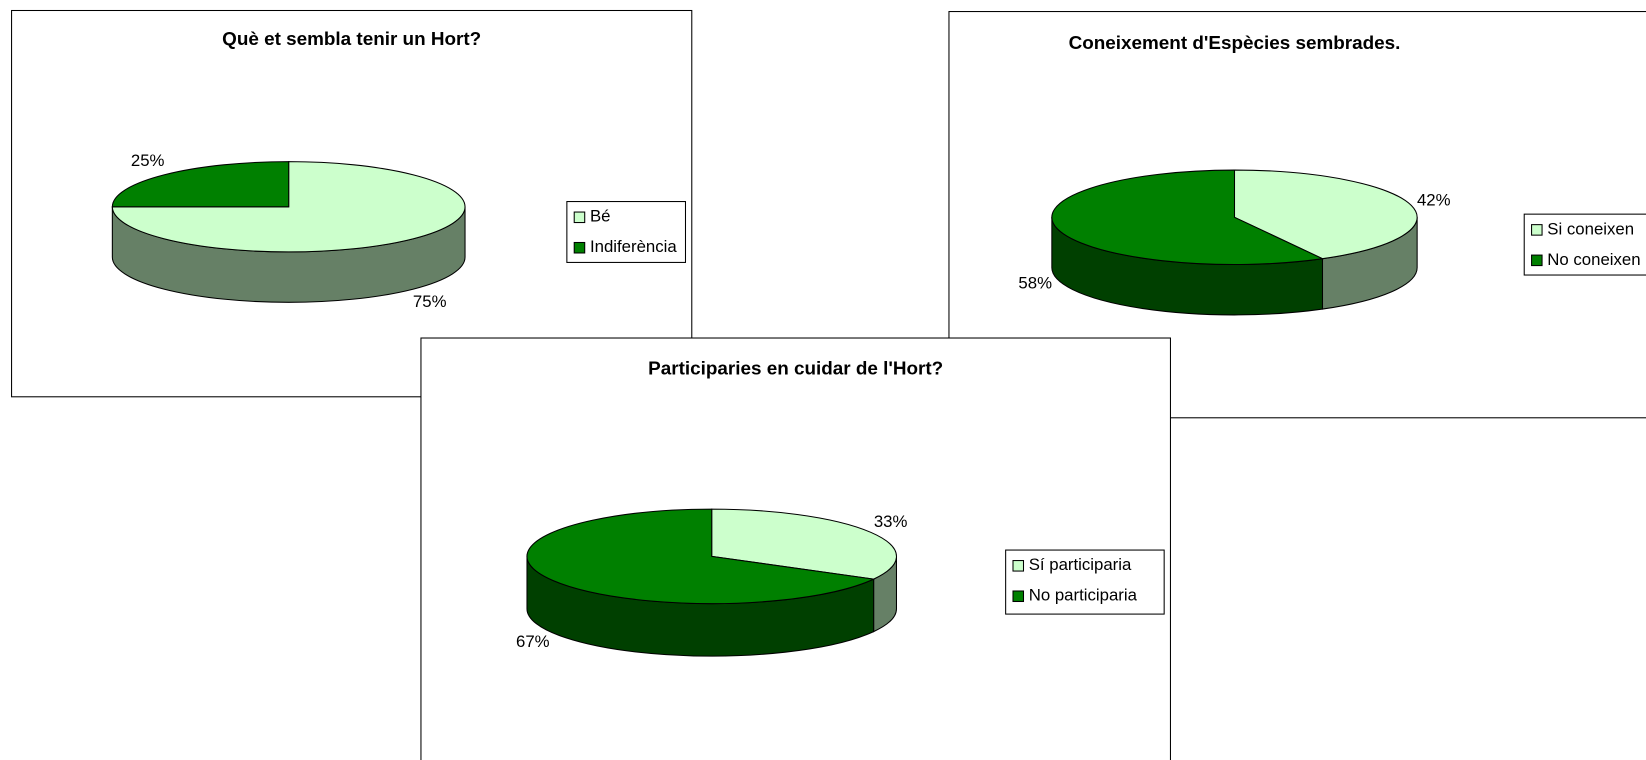 This screenshot has height=760, width=1646. Describe the element at coordinates (1235, 43) in the screenshot. I see `chart-title: Coneixement d'Espècies sembrades.` at that location.